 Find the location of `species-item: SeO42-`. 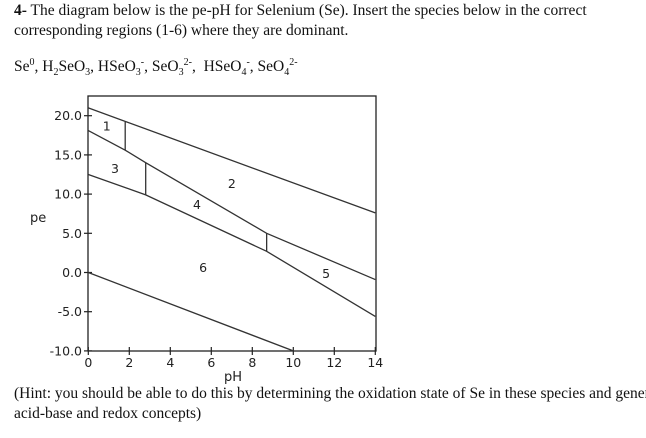

species-item: SeO42- is located at coordinates (277, 67).